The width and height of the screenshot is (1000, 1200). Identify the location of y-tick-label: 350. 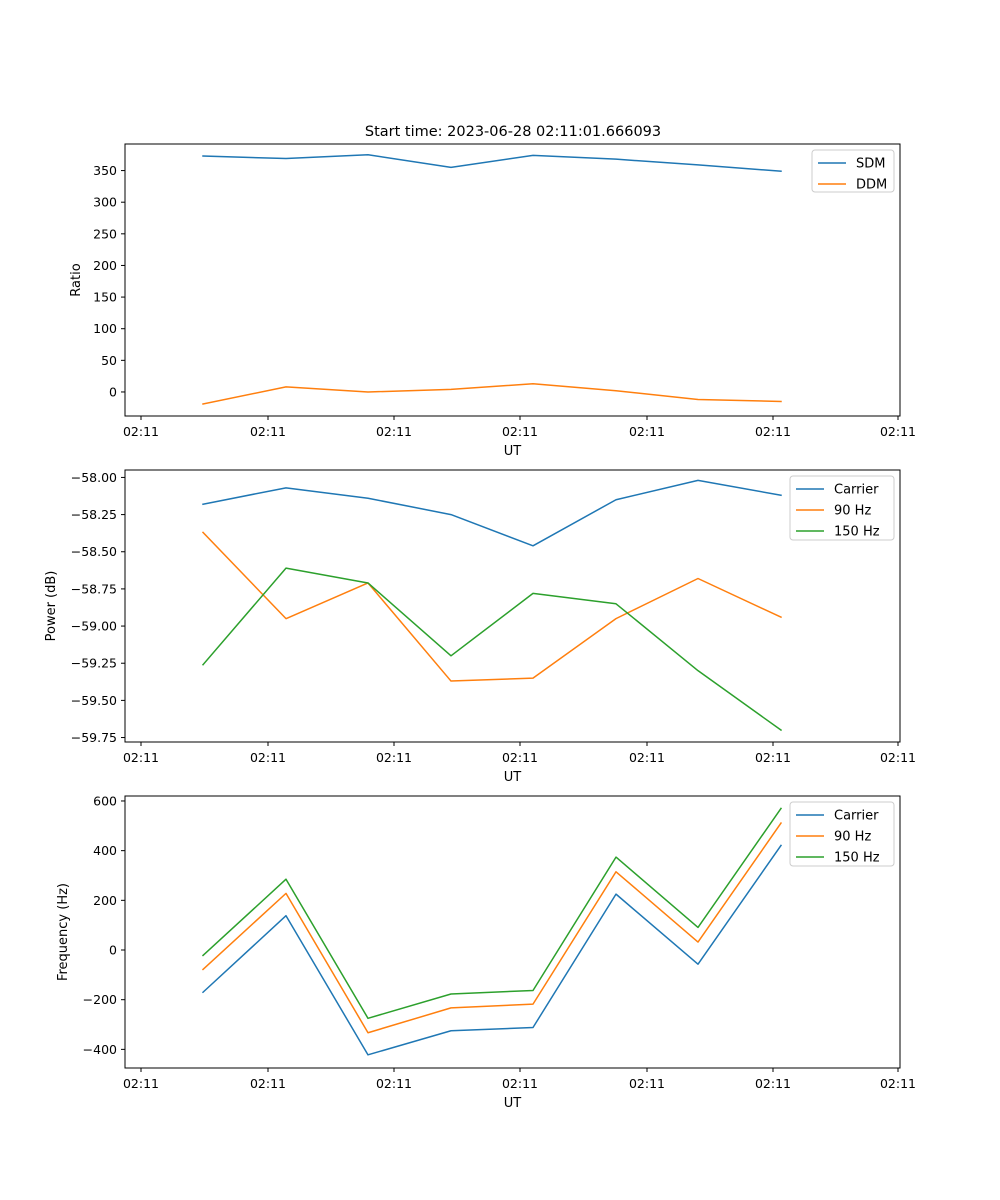
(105, 170).